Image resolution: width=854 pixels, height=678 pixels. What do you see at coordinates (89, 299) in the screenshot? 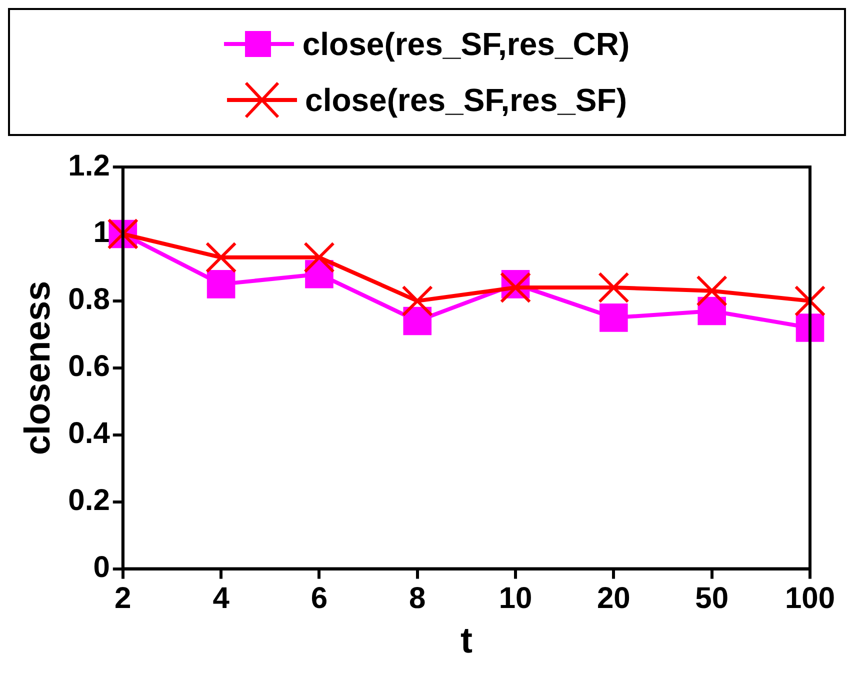
I see `y-tick-label: 0.8` at bounding box center [89, 299].